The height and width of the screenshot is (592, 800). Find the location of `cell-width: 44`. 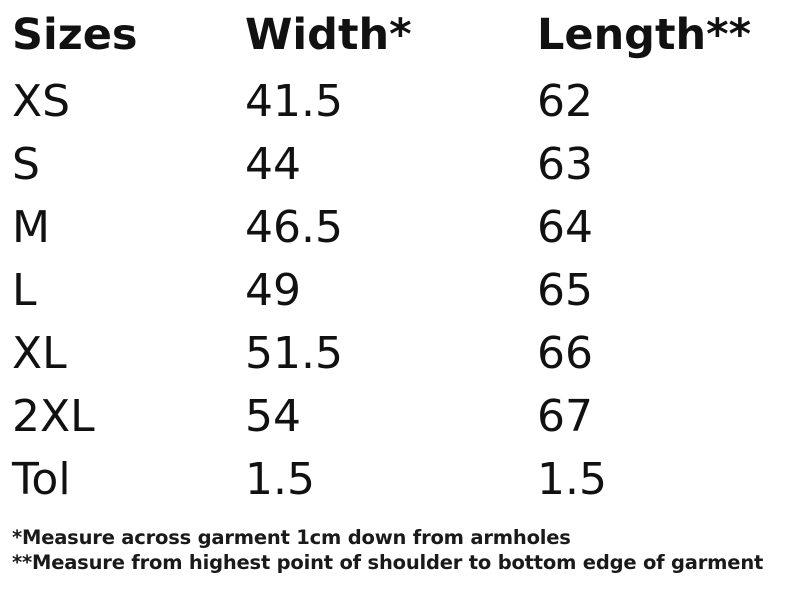

cell-width: 44 is located at coordinates (273, 164).